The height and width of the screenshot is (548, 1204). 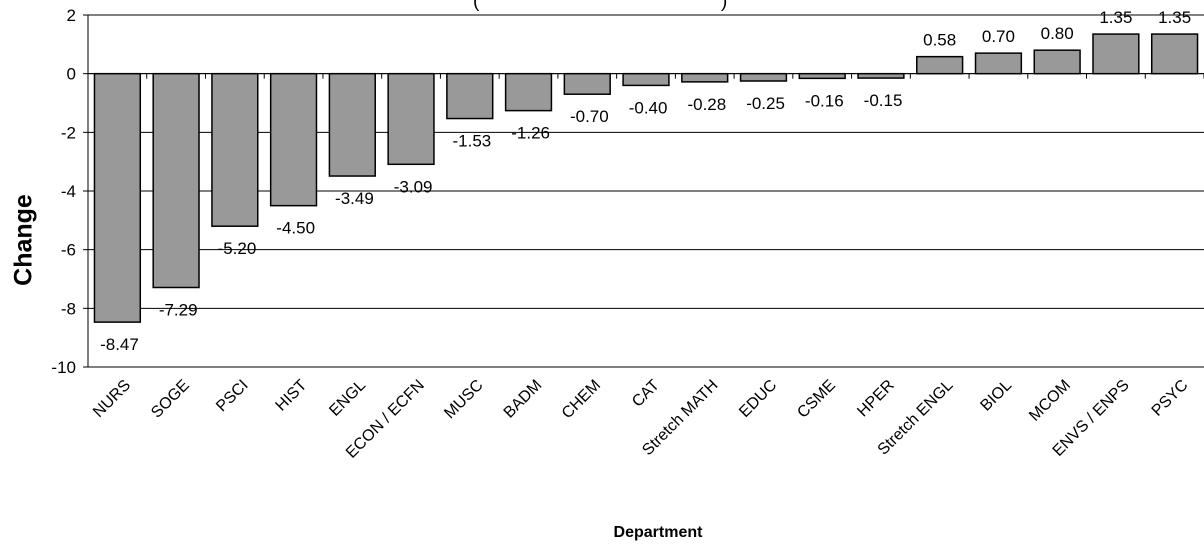 I want to click on x-tick-label: HPER, so click(x=875, y=398).